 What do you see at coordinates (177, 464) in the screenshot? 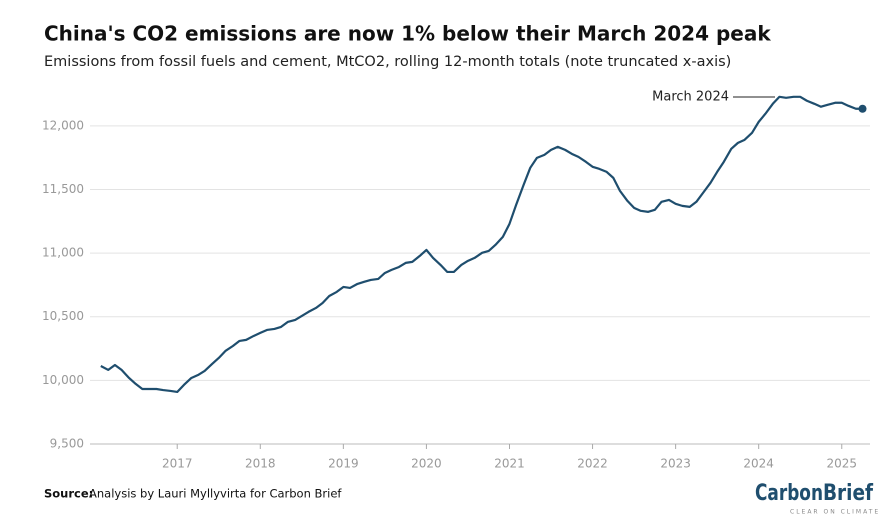
I see `x-tick-label: 2017` at bounding box center [177, 464].